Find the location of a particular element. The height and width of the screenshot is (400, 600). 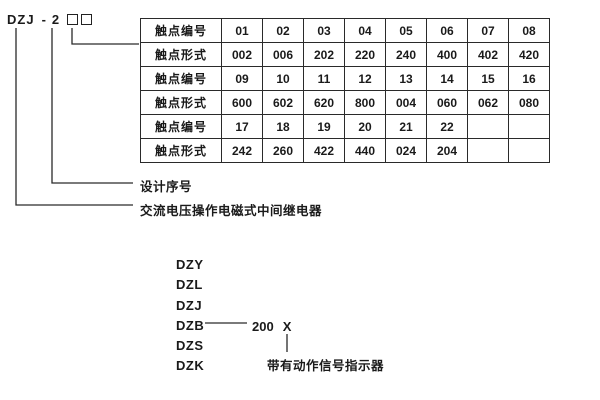

table-cell: 09 is located at coordinates (242, 78).